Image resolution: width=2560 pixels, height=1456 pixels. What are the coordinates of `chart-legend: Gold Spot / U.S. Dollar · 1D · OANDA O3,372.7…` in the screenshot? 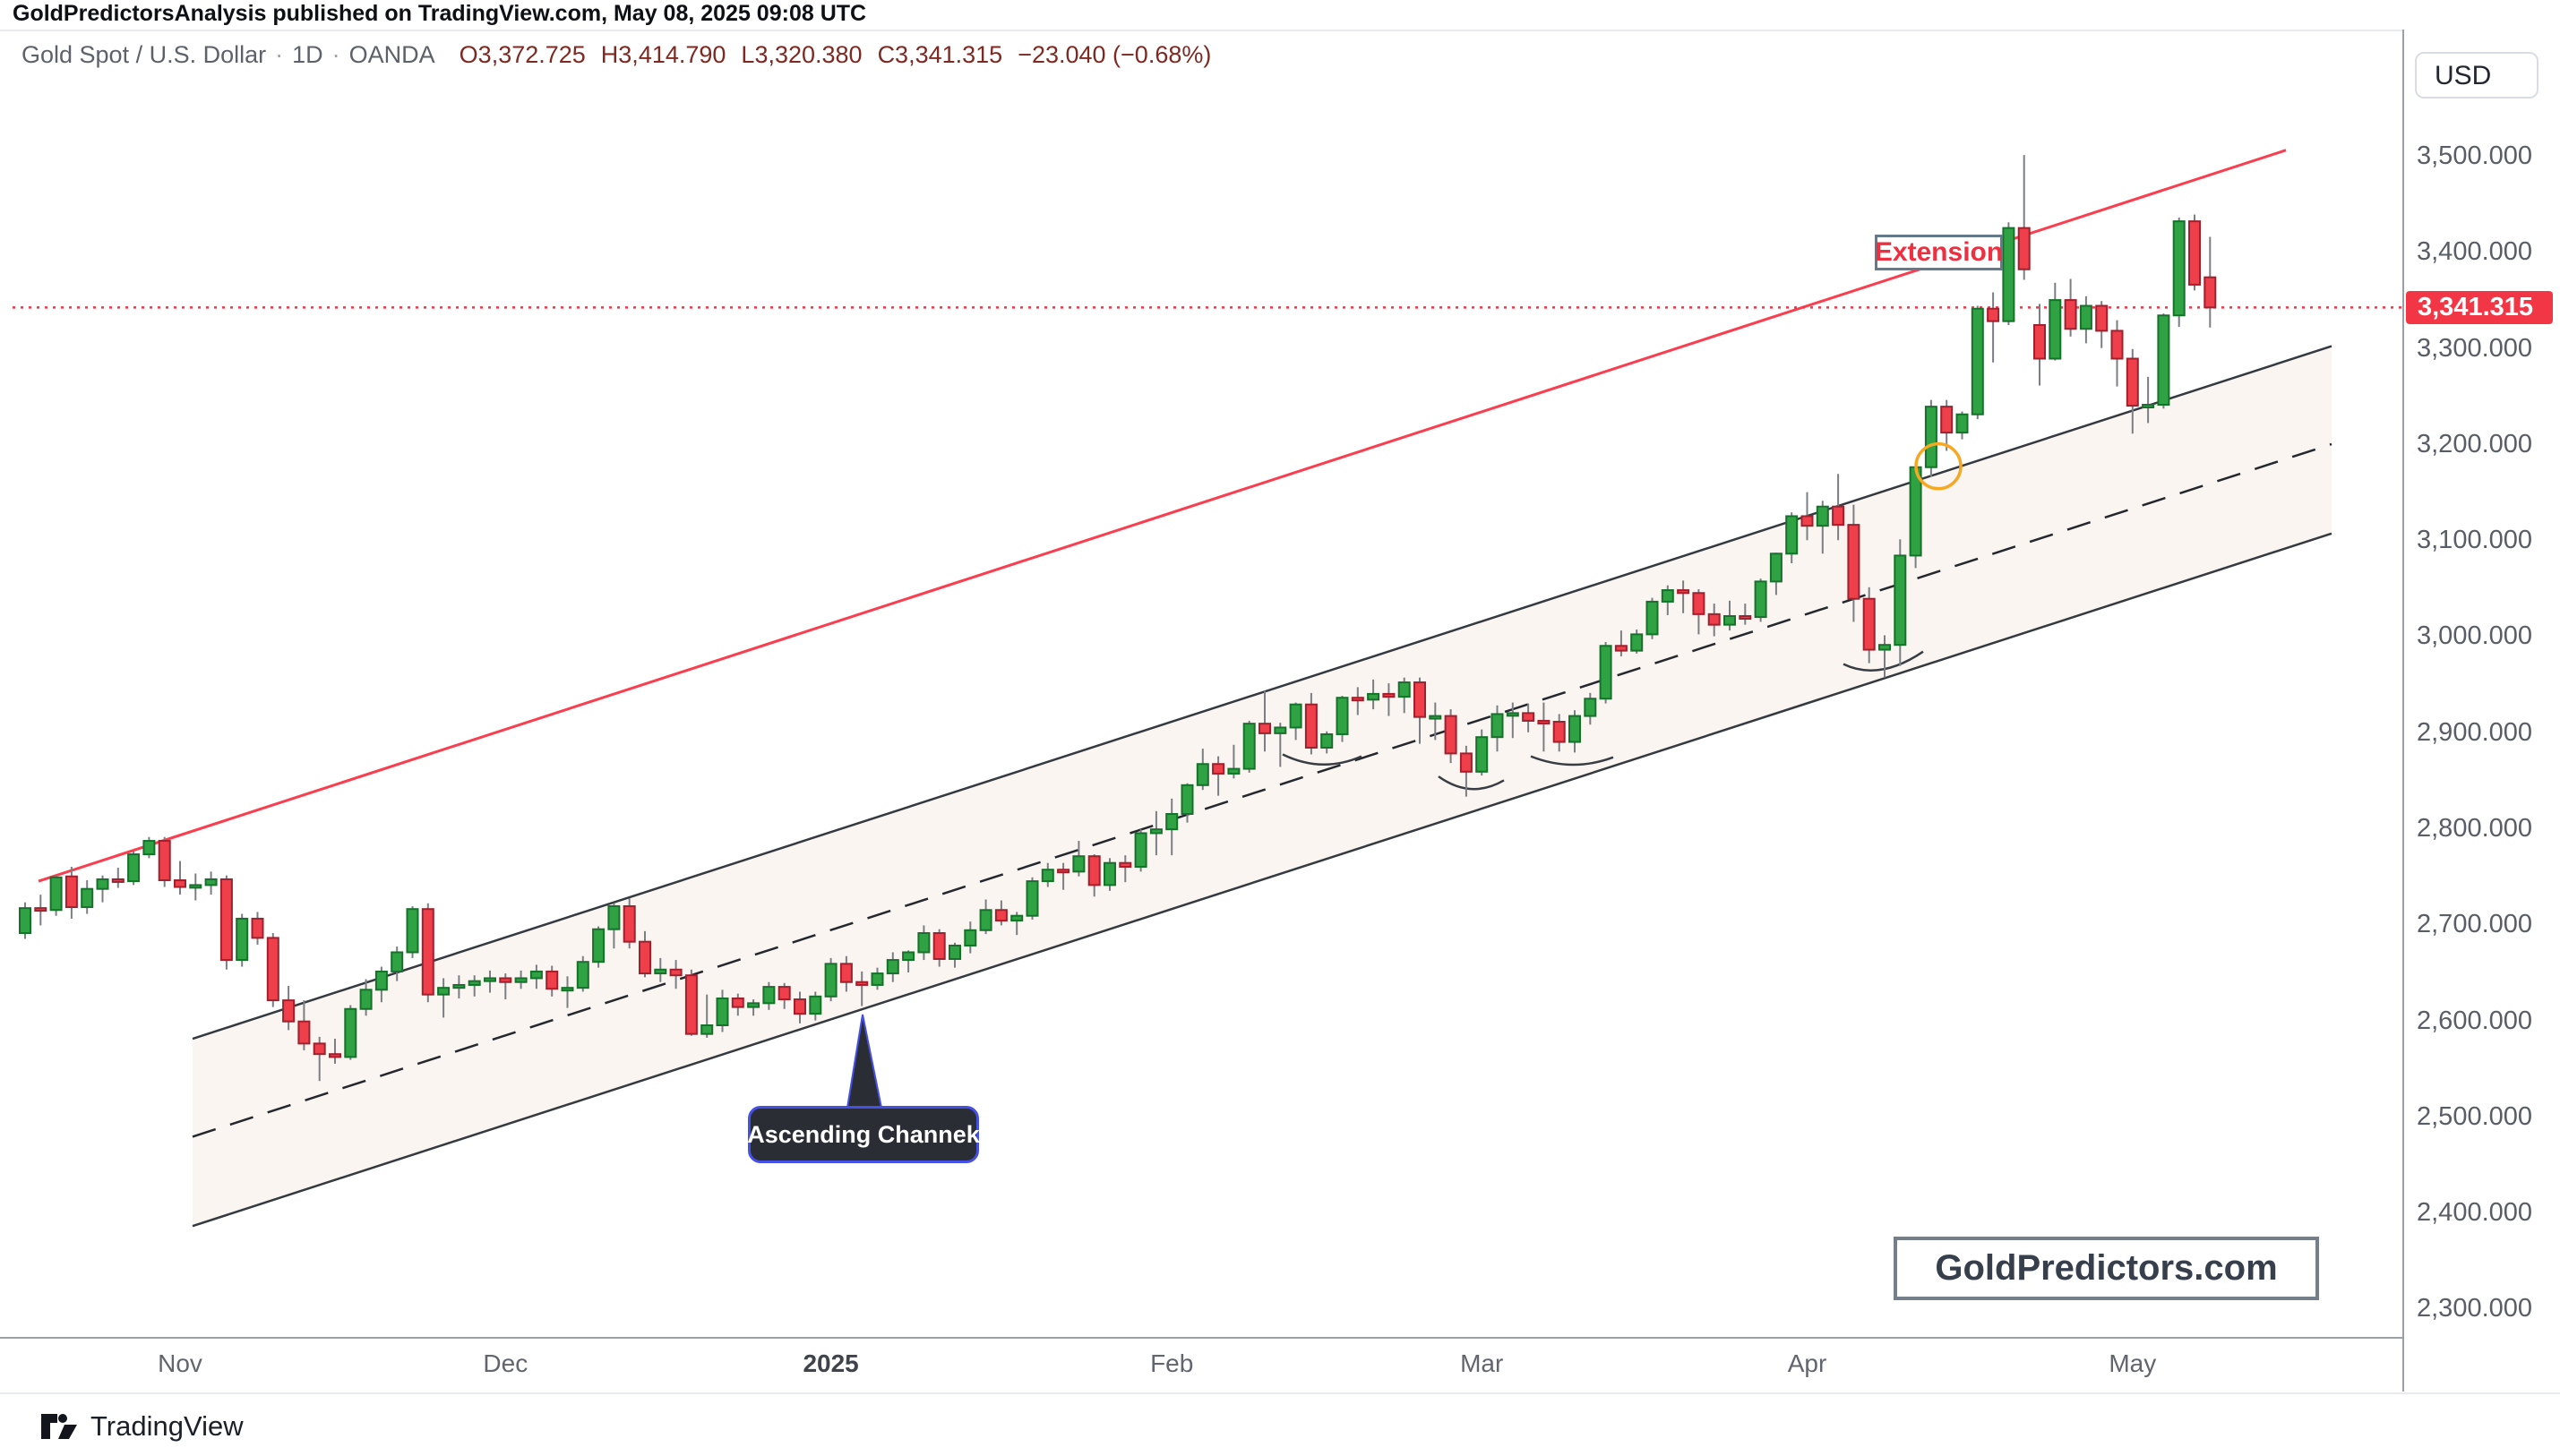 It's located at (616, 55).